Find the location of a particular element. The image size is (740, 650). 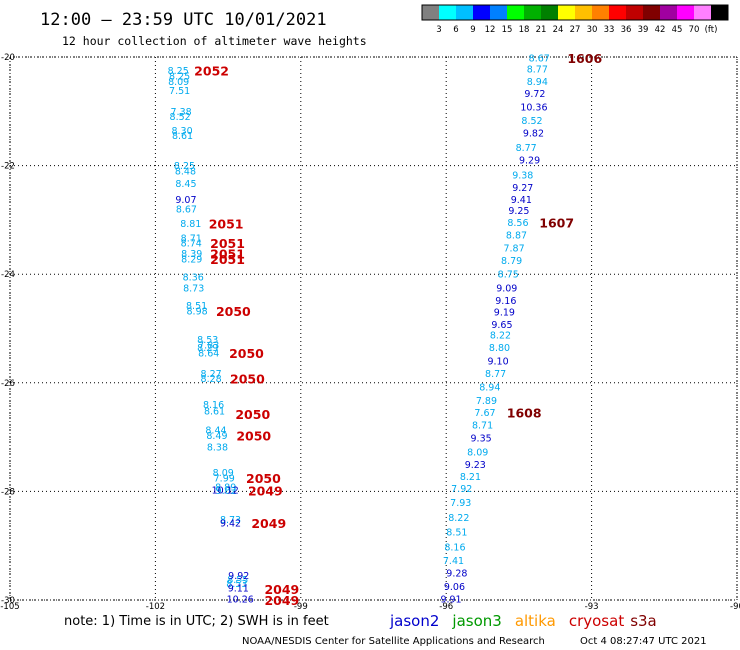

x-tick-label: -93 is located at coordinates (592, 607).